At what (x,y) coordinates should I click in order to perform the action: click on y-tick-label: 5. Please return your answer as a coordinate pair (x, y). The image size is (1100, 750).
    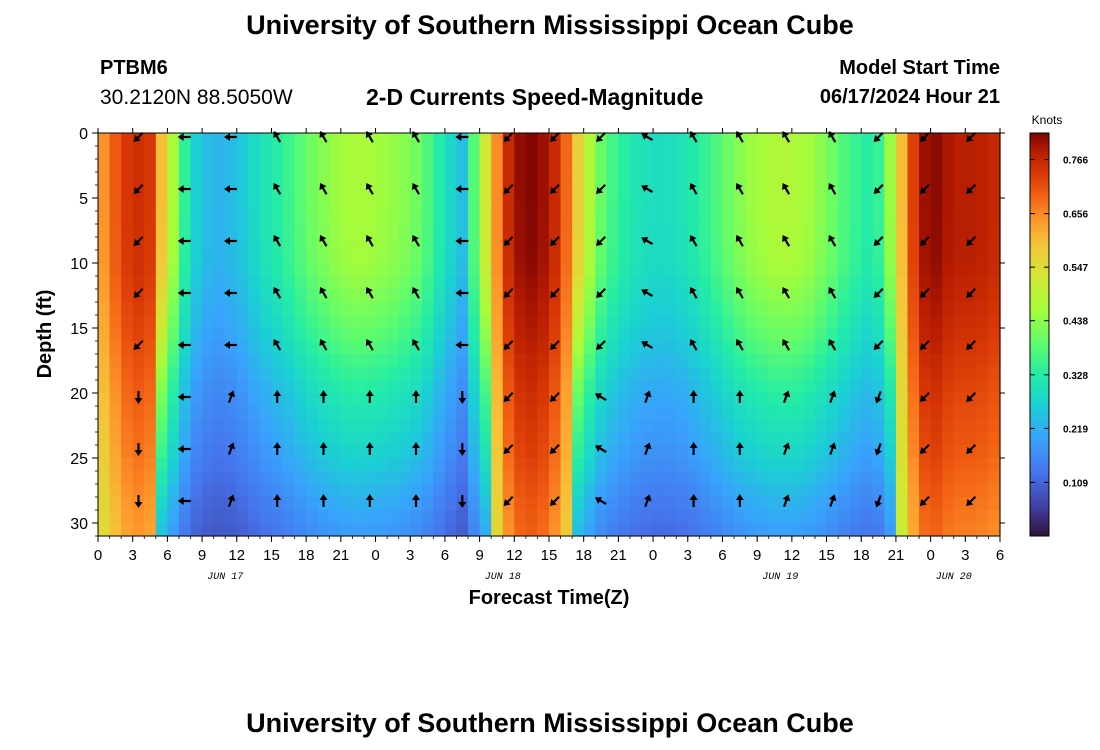
    Looking at the image, I should click on (83, 199).